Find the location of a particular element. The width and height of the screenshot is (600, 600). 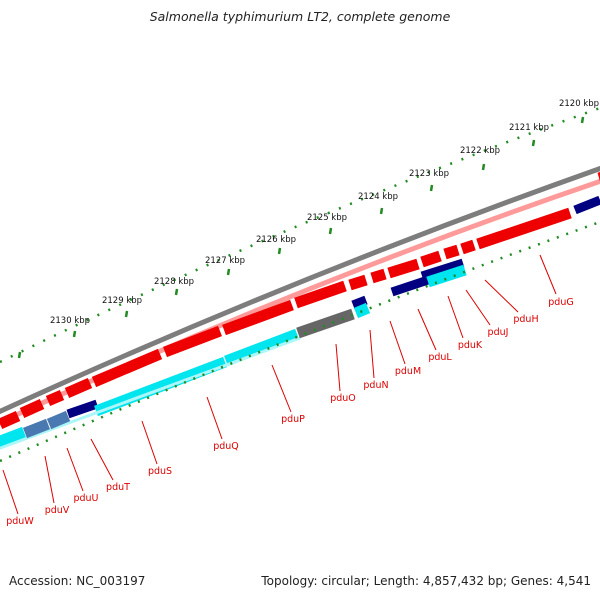

gene-label-pduK: pduK is located at coordinates (470, 345).